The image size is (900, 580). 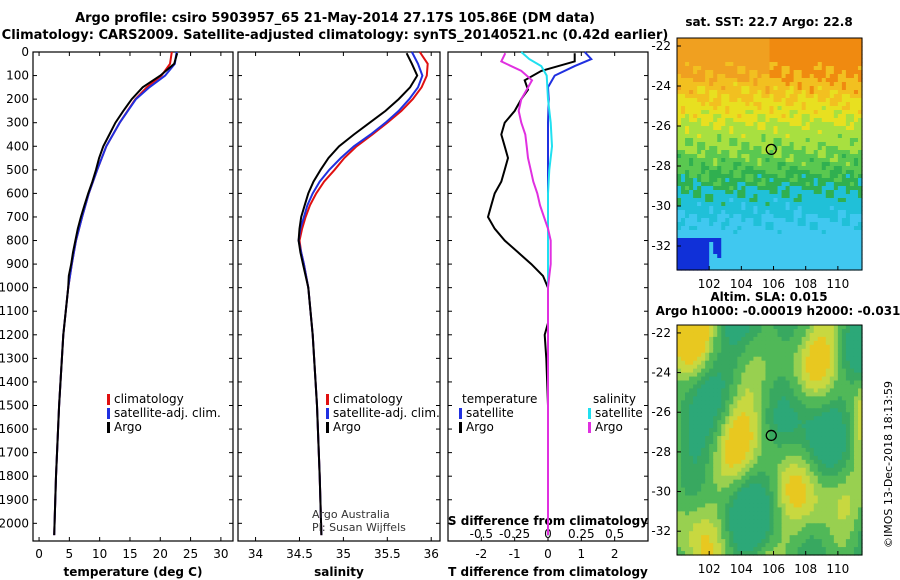 What do you see at coordinates (480, 427) in the screenshot?
I see `legend-label: Argo` at bounding box center [480, 427].